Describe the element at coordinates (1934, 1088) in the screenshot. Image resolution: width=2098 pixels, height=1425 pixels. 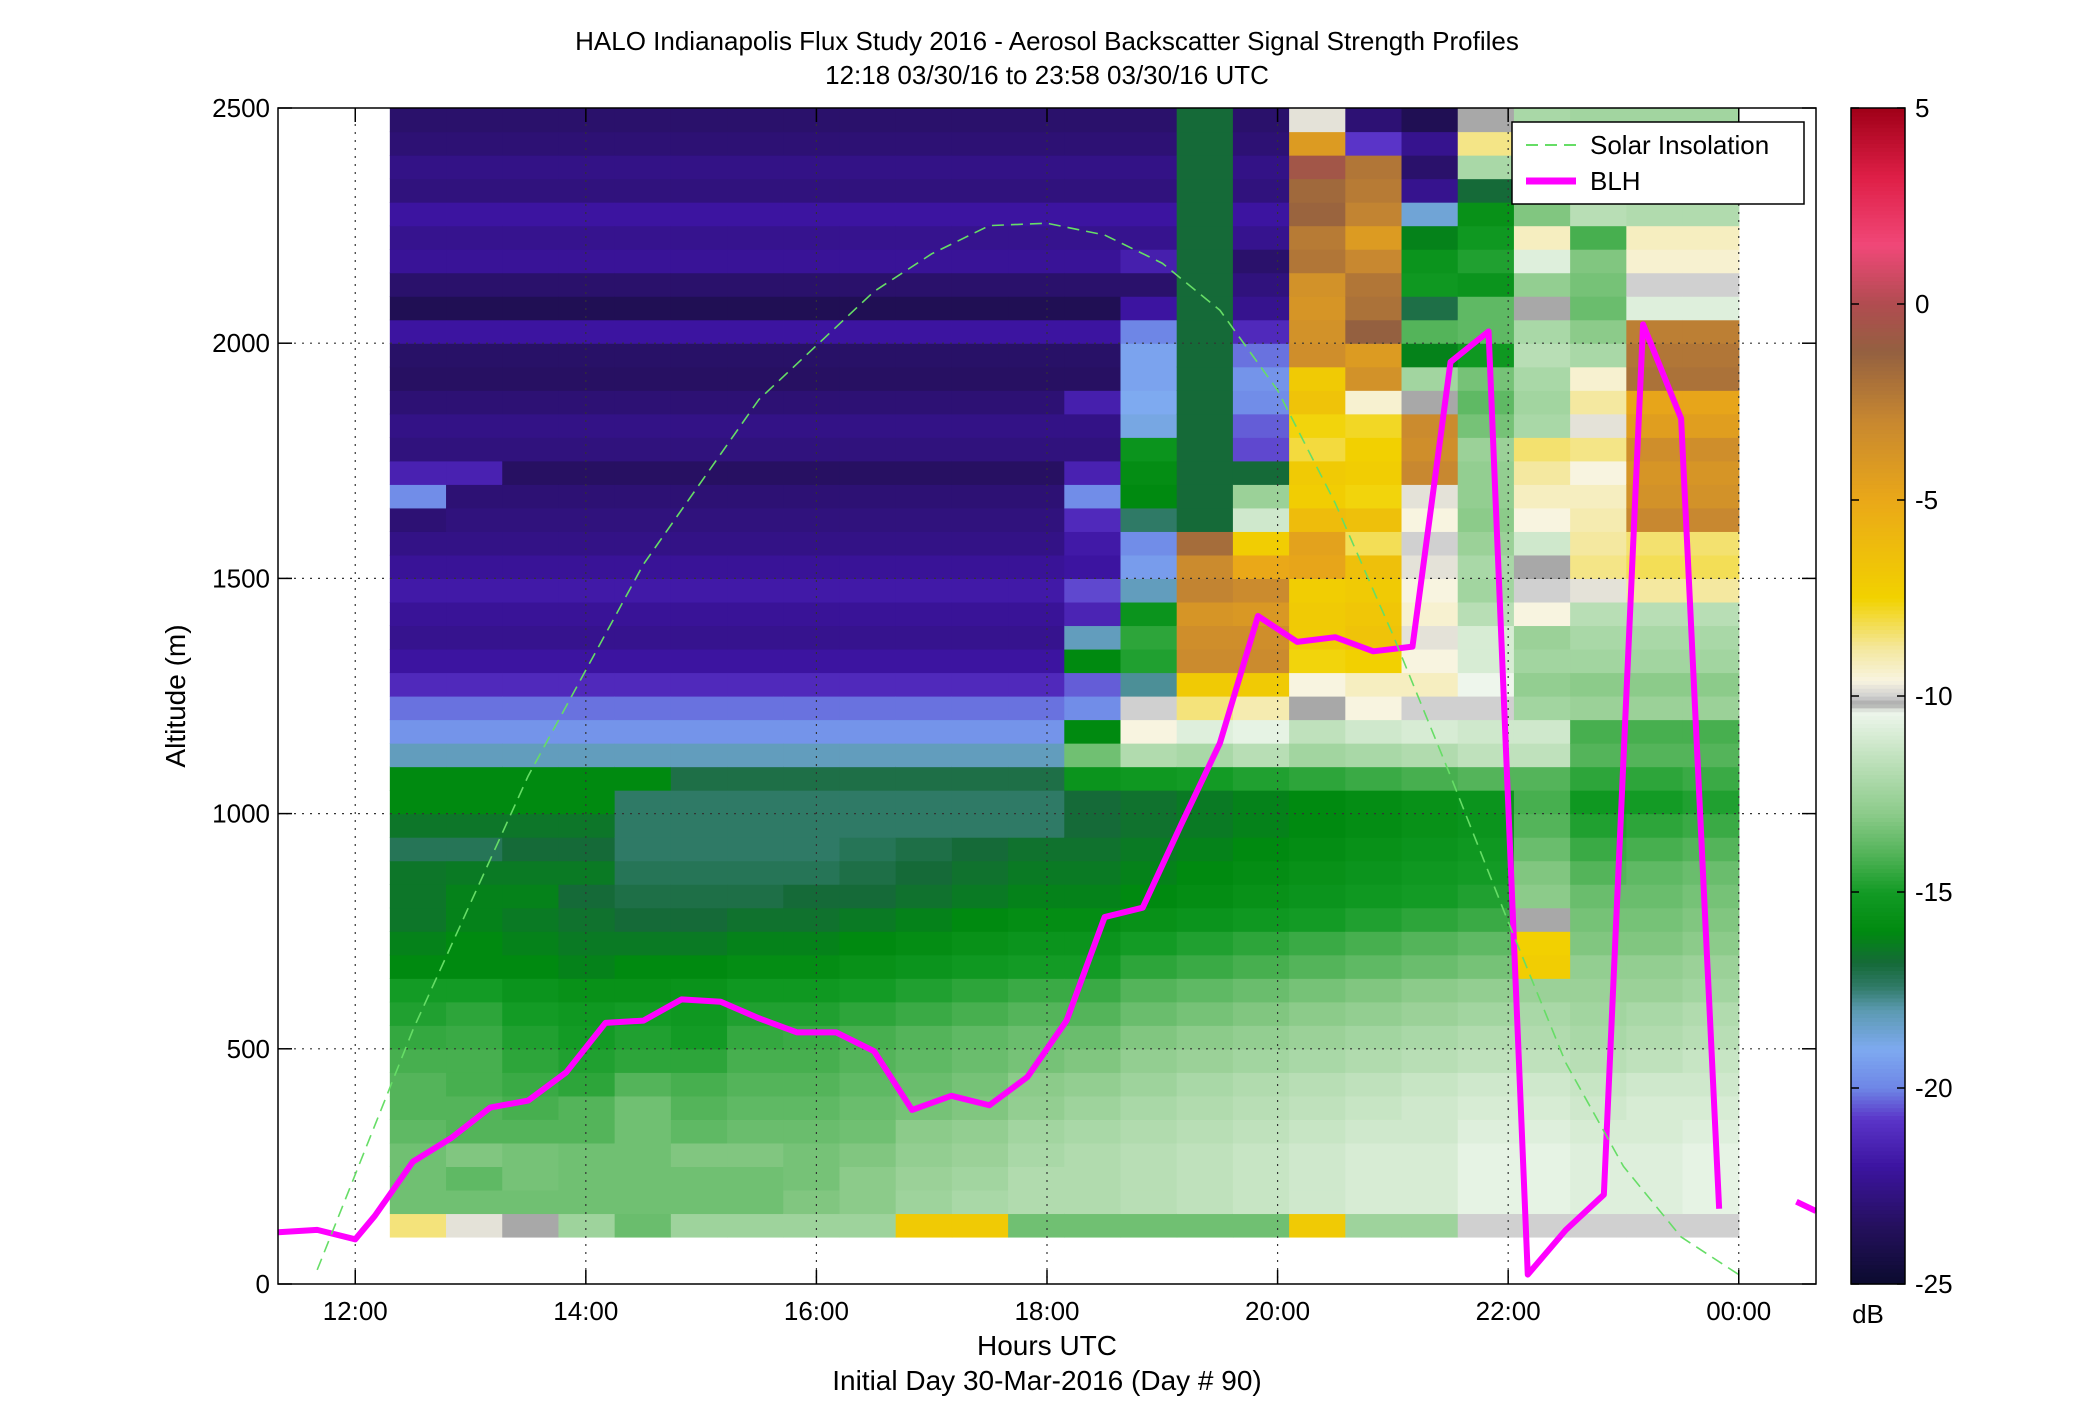
I see `colorbar-tick-label: -20` at that location.